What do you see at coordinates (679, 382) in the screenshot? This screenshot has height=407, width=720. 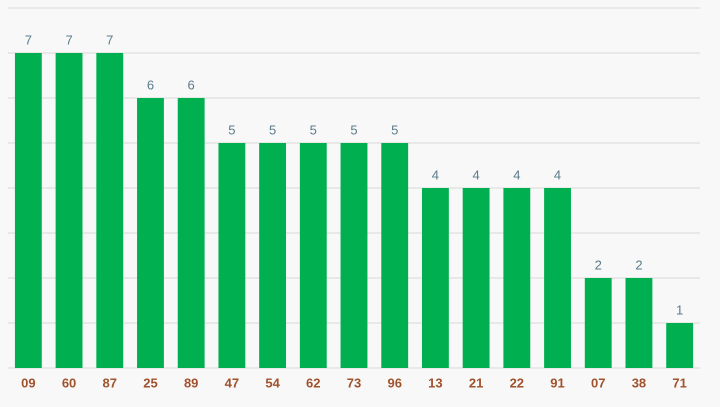 I see `x-tick-label: 71` at bounding box center [679, 382].